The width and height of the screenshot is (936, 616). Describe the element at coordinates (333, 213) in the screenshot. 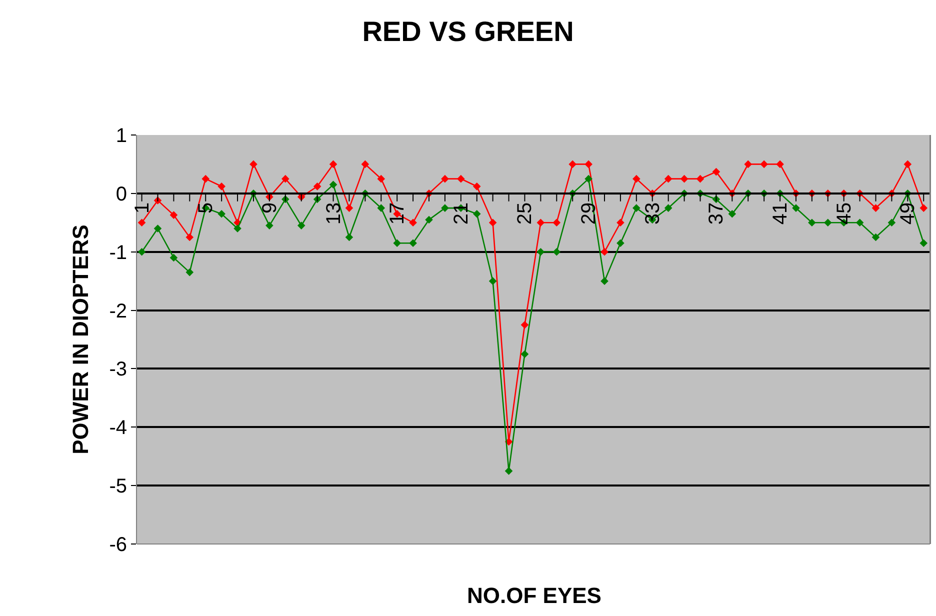

I see `x-tick-label: 13` at that location.